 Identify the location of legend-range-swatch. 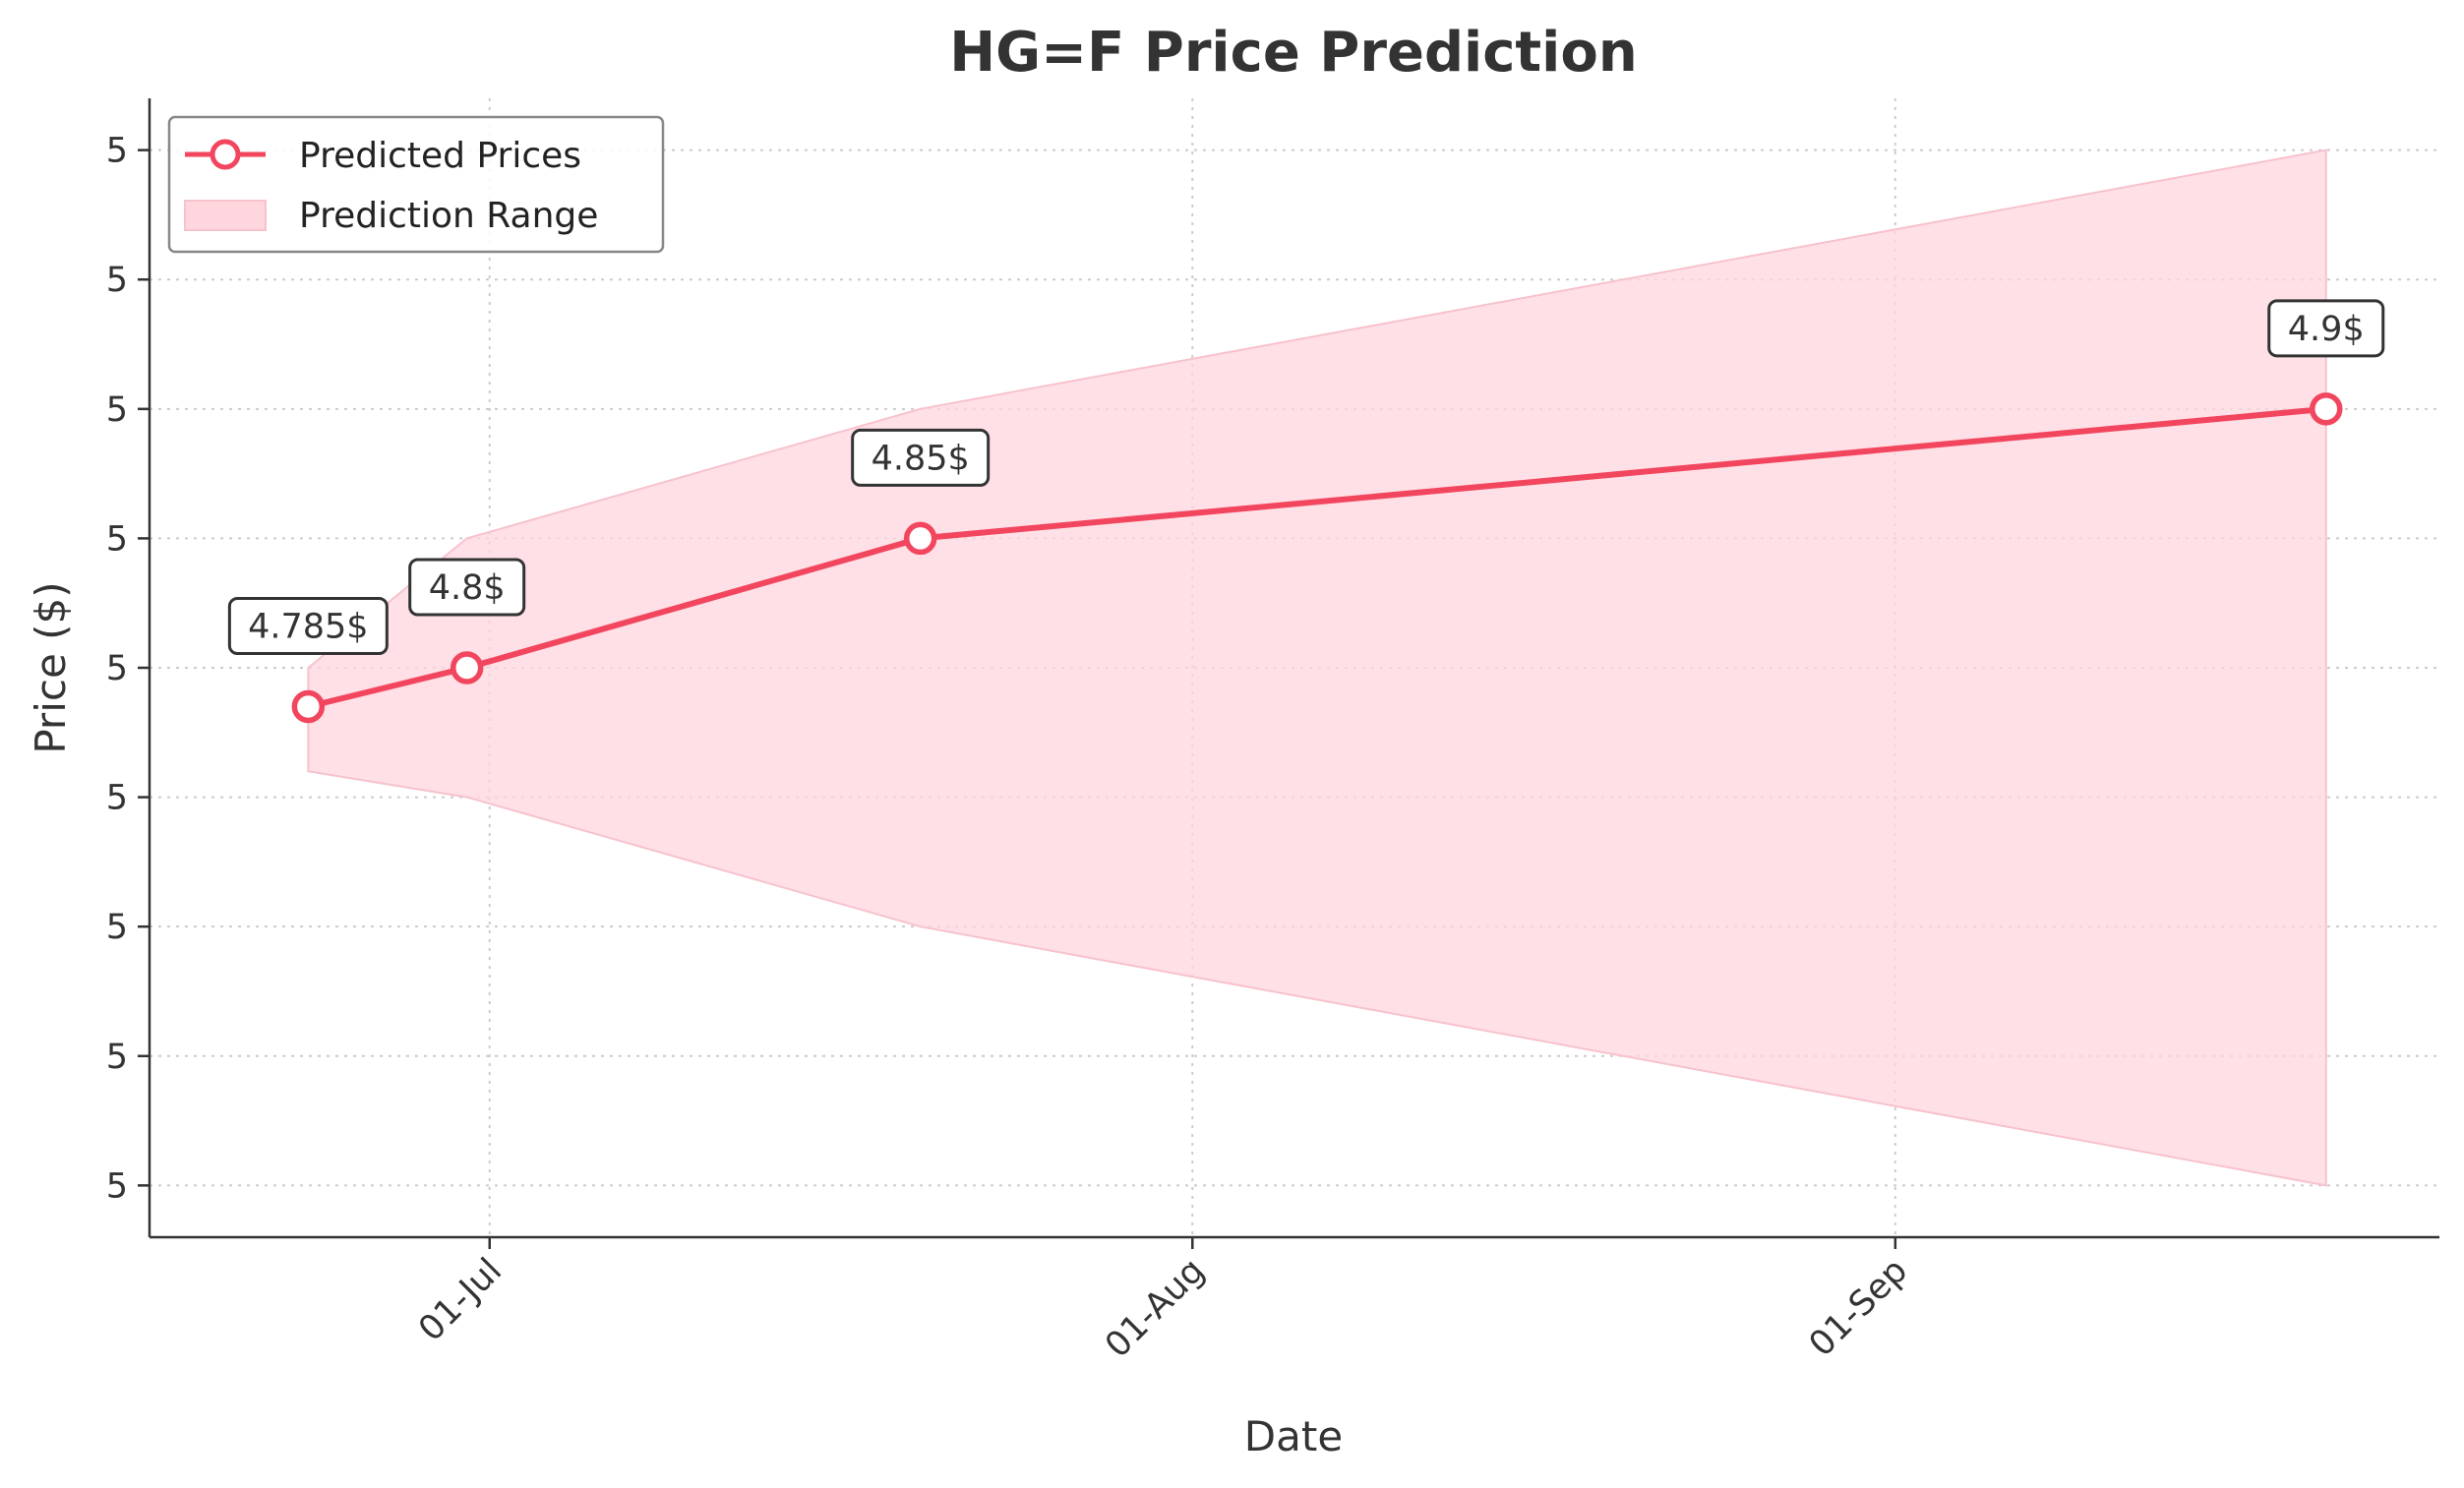
(226, 215).